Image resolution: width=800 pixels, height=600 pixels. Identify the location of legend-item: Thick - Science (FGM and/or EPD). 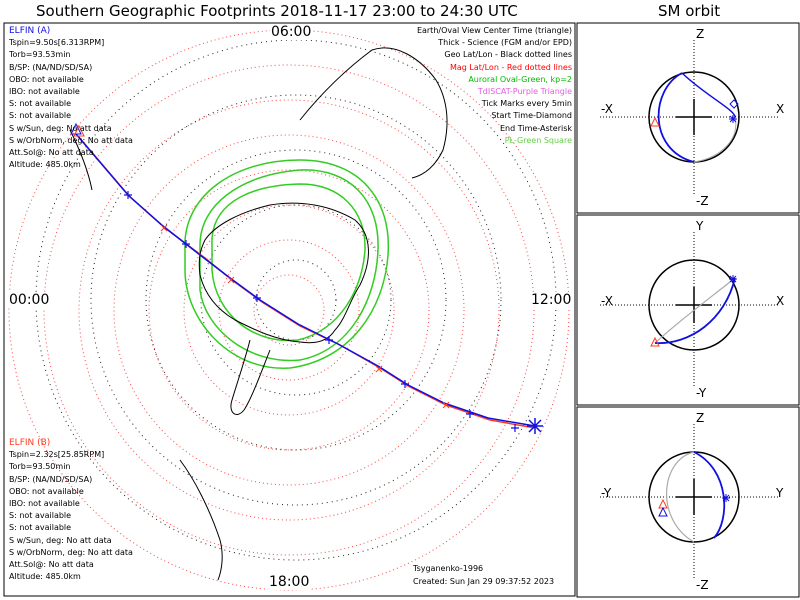
(505, 43).